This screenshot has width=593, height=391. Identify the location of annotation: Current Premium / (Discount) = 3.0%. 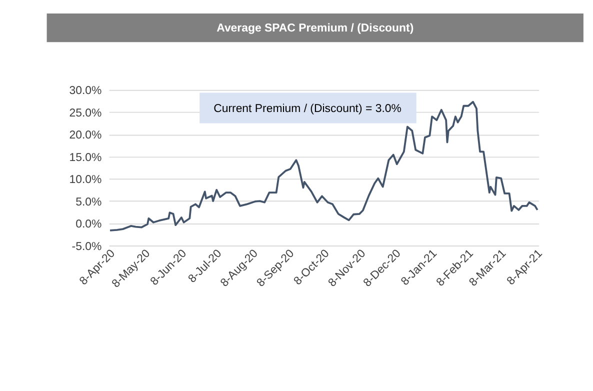
(308, 108).